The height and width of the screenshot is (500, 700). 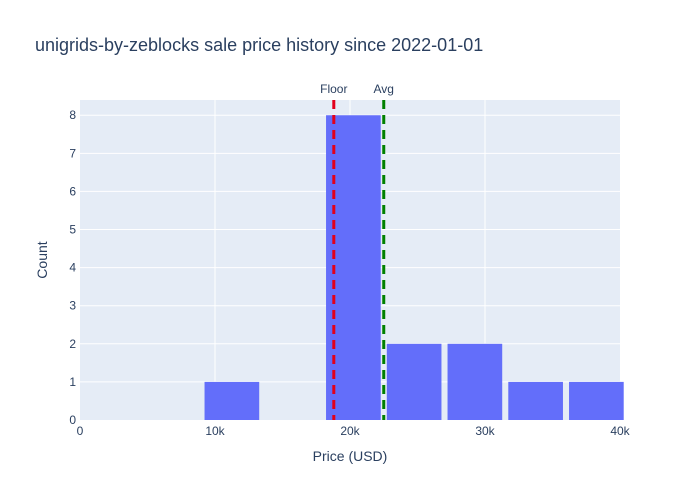 I want to click on y-tick-label: 8, so click(x=72, y=115).